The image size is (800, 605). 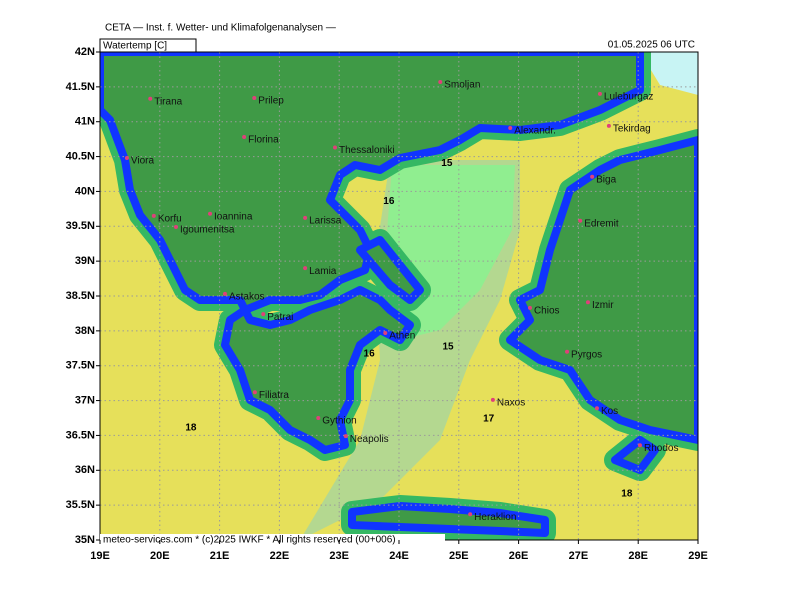 I want to click on city-label: Lamia, so click(x=323, y=271).